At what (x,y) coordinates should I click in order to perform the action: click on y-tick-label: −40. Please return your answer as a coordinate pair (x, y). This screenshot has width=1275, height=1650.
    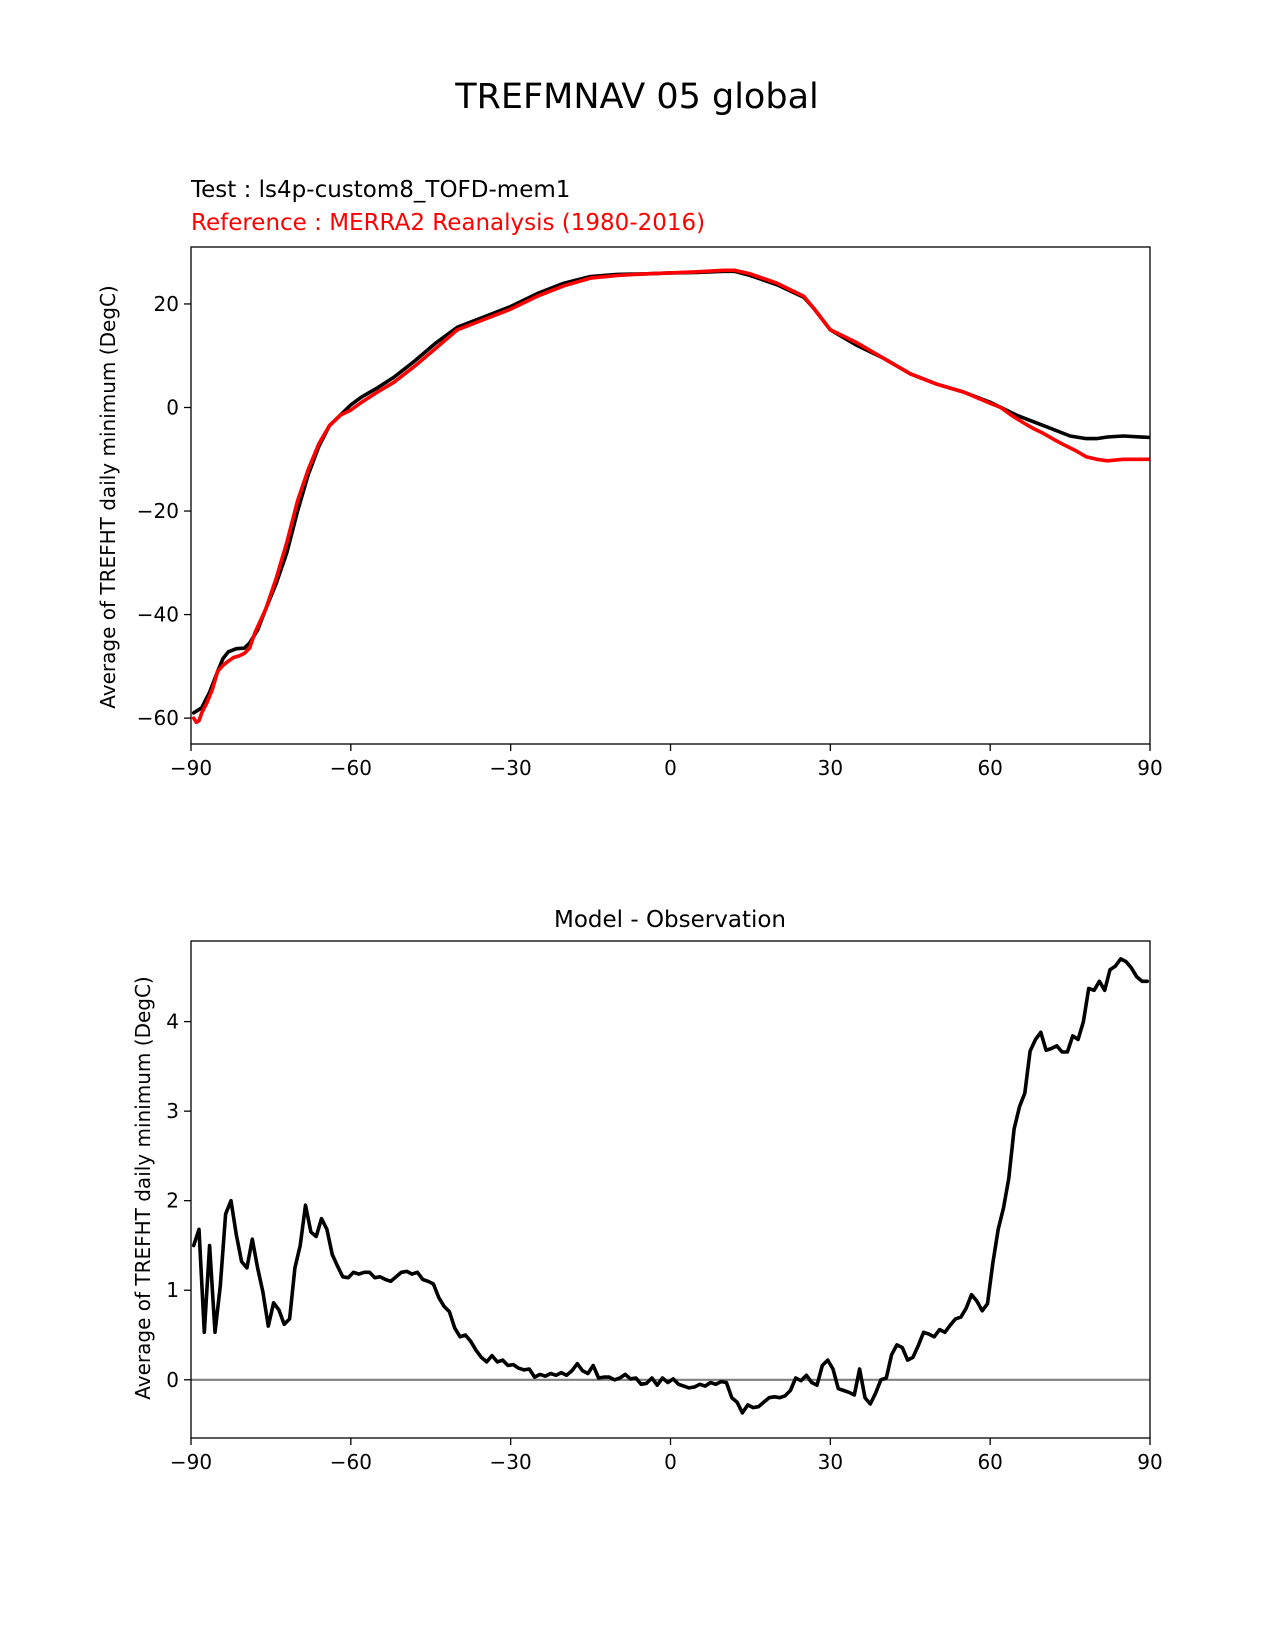
    Looking at the image, I should click on (158, 615).